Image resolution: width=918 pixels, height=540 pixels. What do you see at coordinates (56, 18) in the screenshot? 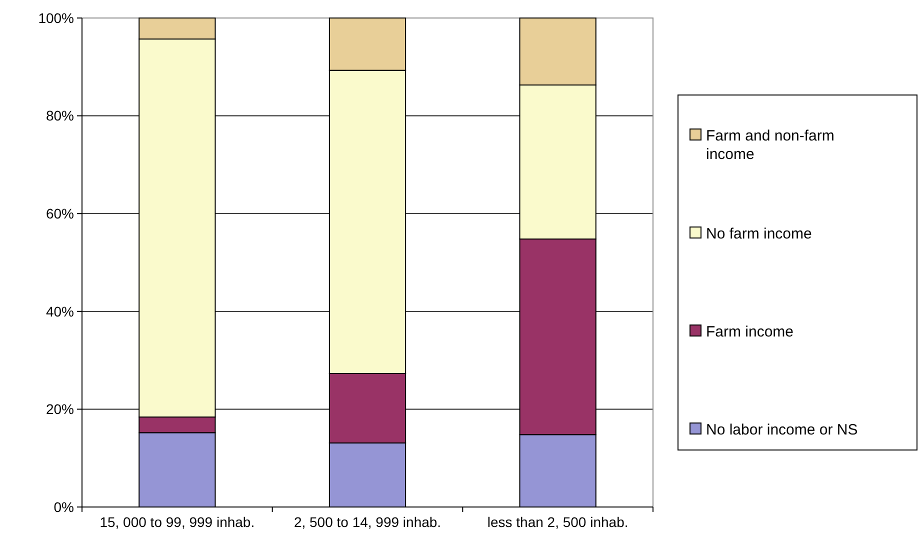
I see `y-tick-label: 100%` at bounding box center [56, 18].